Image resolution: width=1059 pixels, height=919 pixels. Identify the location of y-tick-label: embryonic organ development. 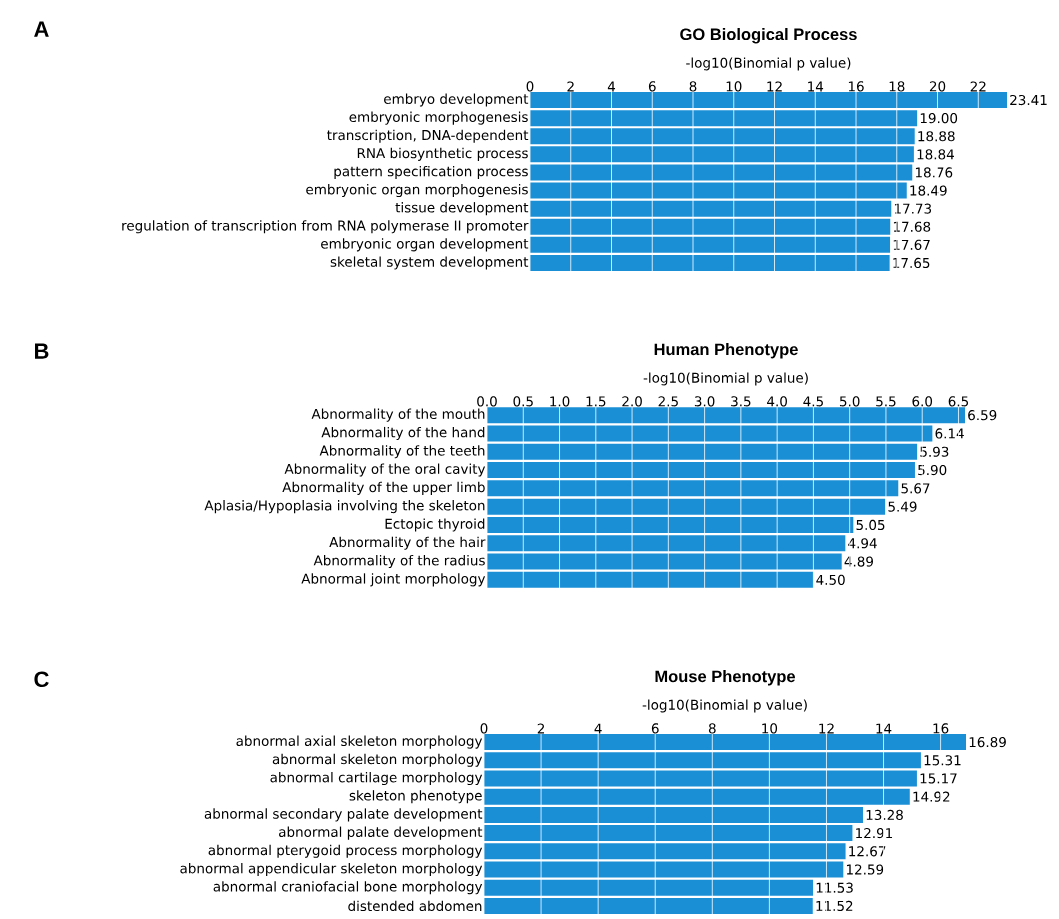
(425, 245).